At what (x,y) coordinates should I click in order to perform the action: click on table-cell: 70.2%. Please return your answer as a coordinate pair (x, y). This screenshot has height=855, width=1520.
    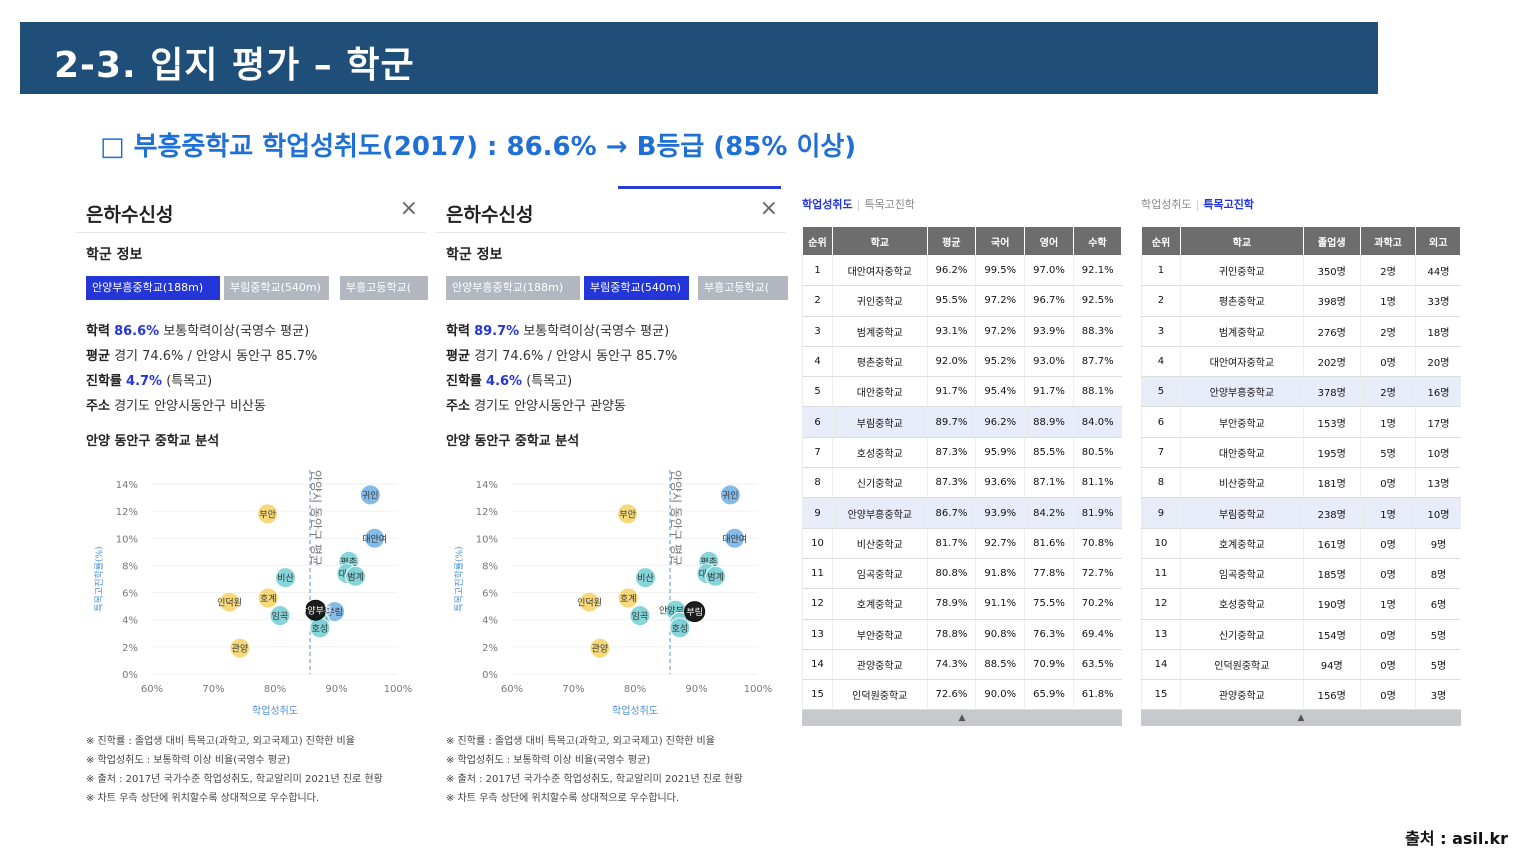
    Looking at the image, I should click on (1097, 604).